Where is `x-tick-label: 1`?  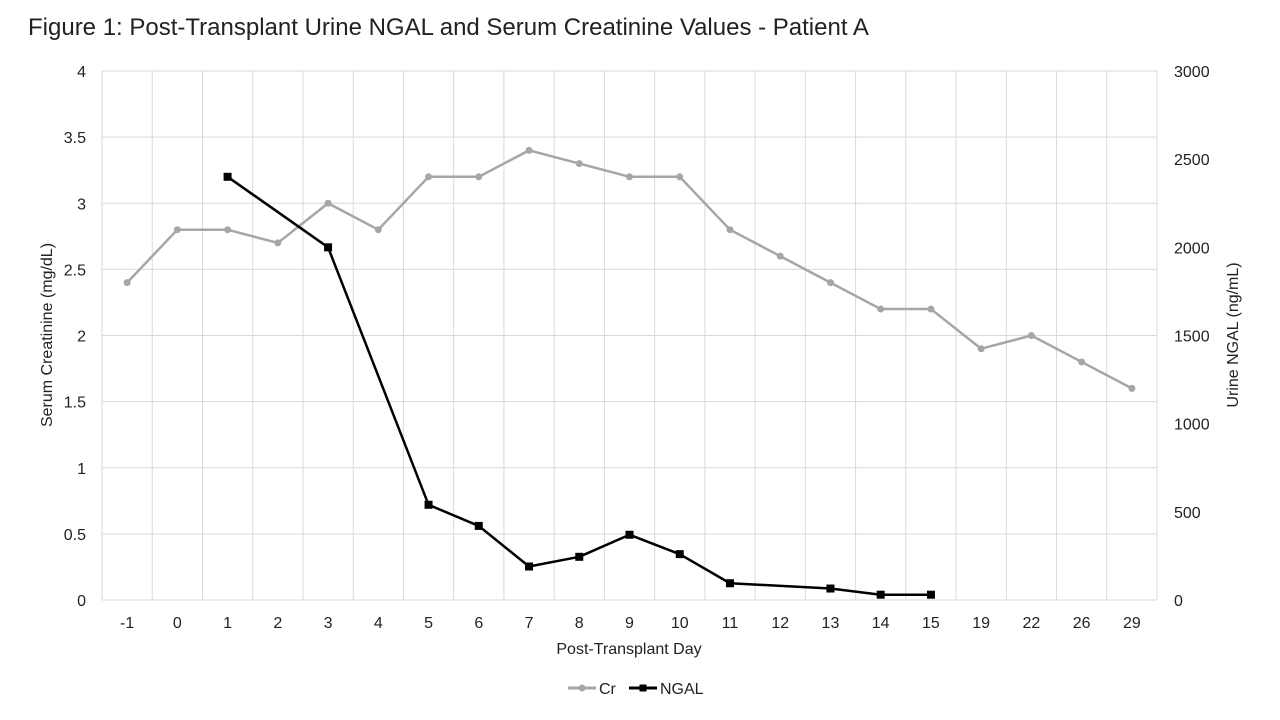
x-tick-label: 1 is located at coordinates (227, 623).